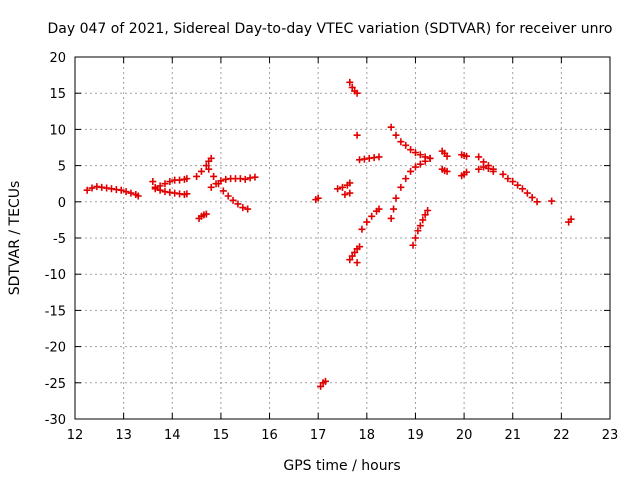 The image size is (640, 480). I want to click on x-tick-label: 22, so click(561, 435).